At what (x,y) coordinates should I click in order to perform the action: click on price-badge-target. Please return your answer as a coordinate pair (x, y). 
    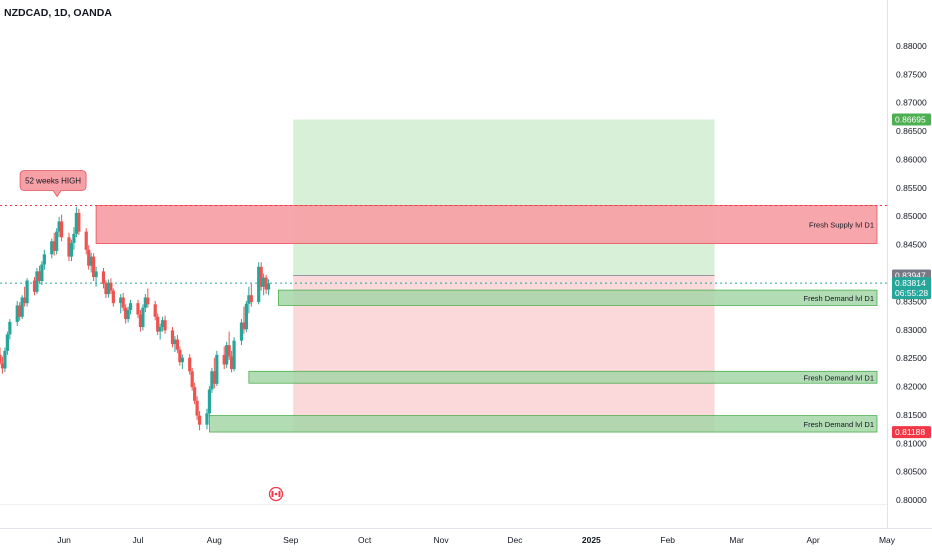
    Looking at the image, I should click on (911, 119).